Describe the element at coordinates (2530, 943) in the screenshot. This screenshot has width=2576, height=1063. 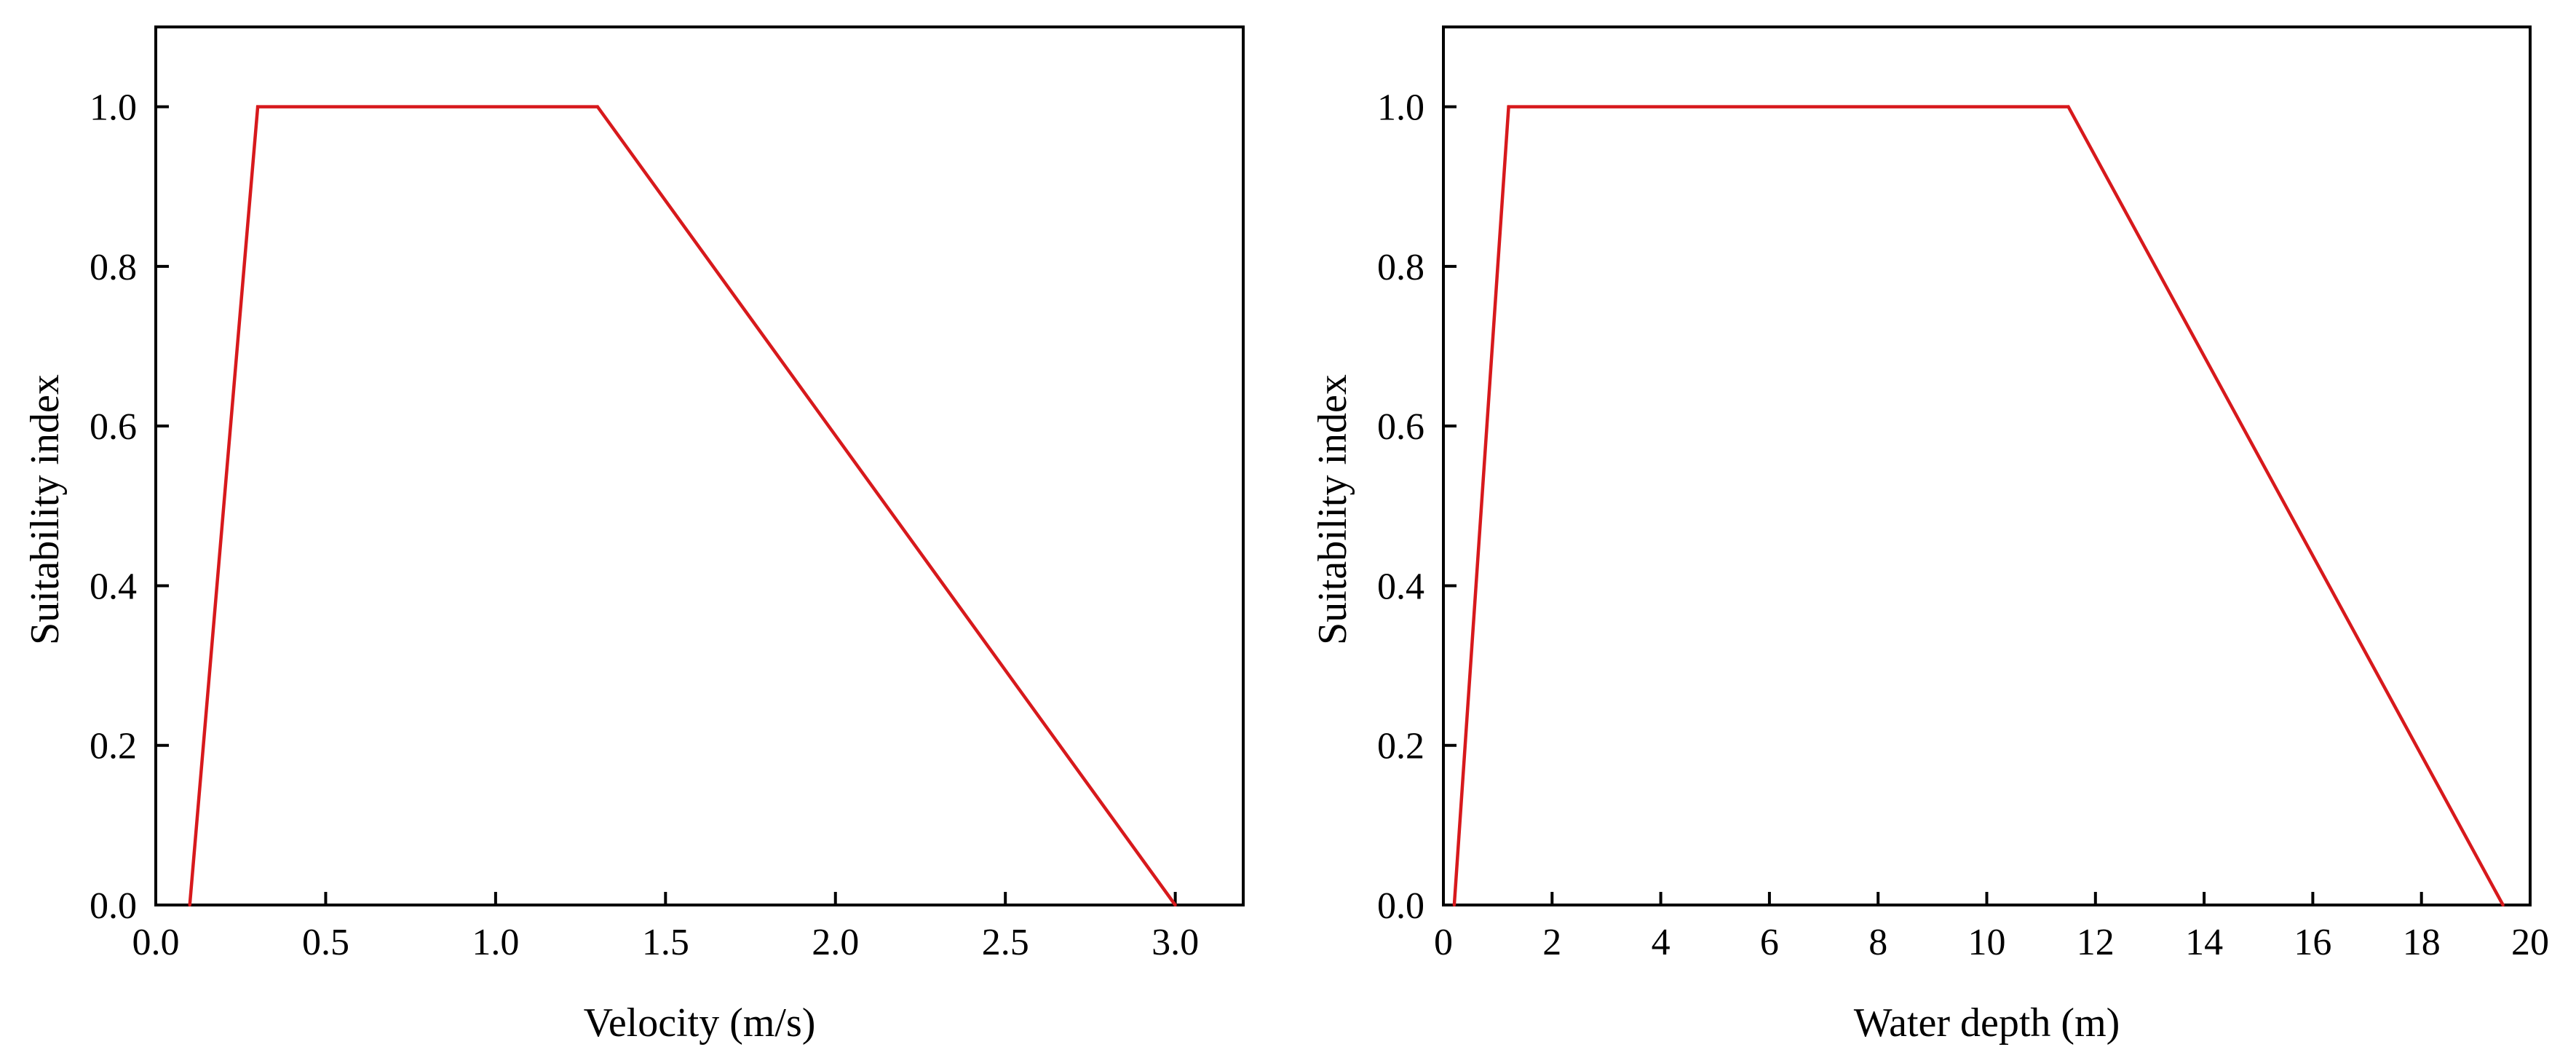
I see `x-tick-label: 20` at that location.